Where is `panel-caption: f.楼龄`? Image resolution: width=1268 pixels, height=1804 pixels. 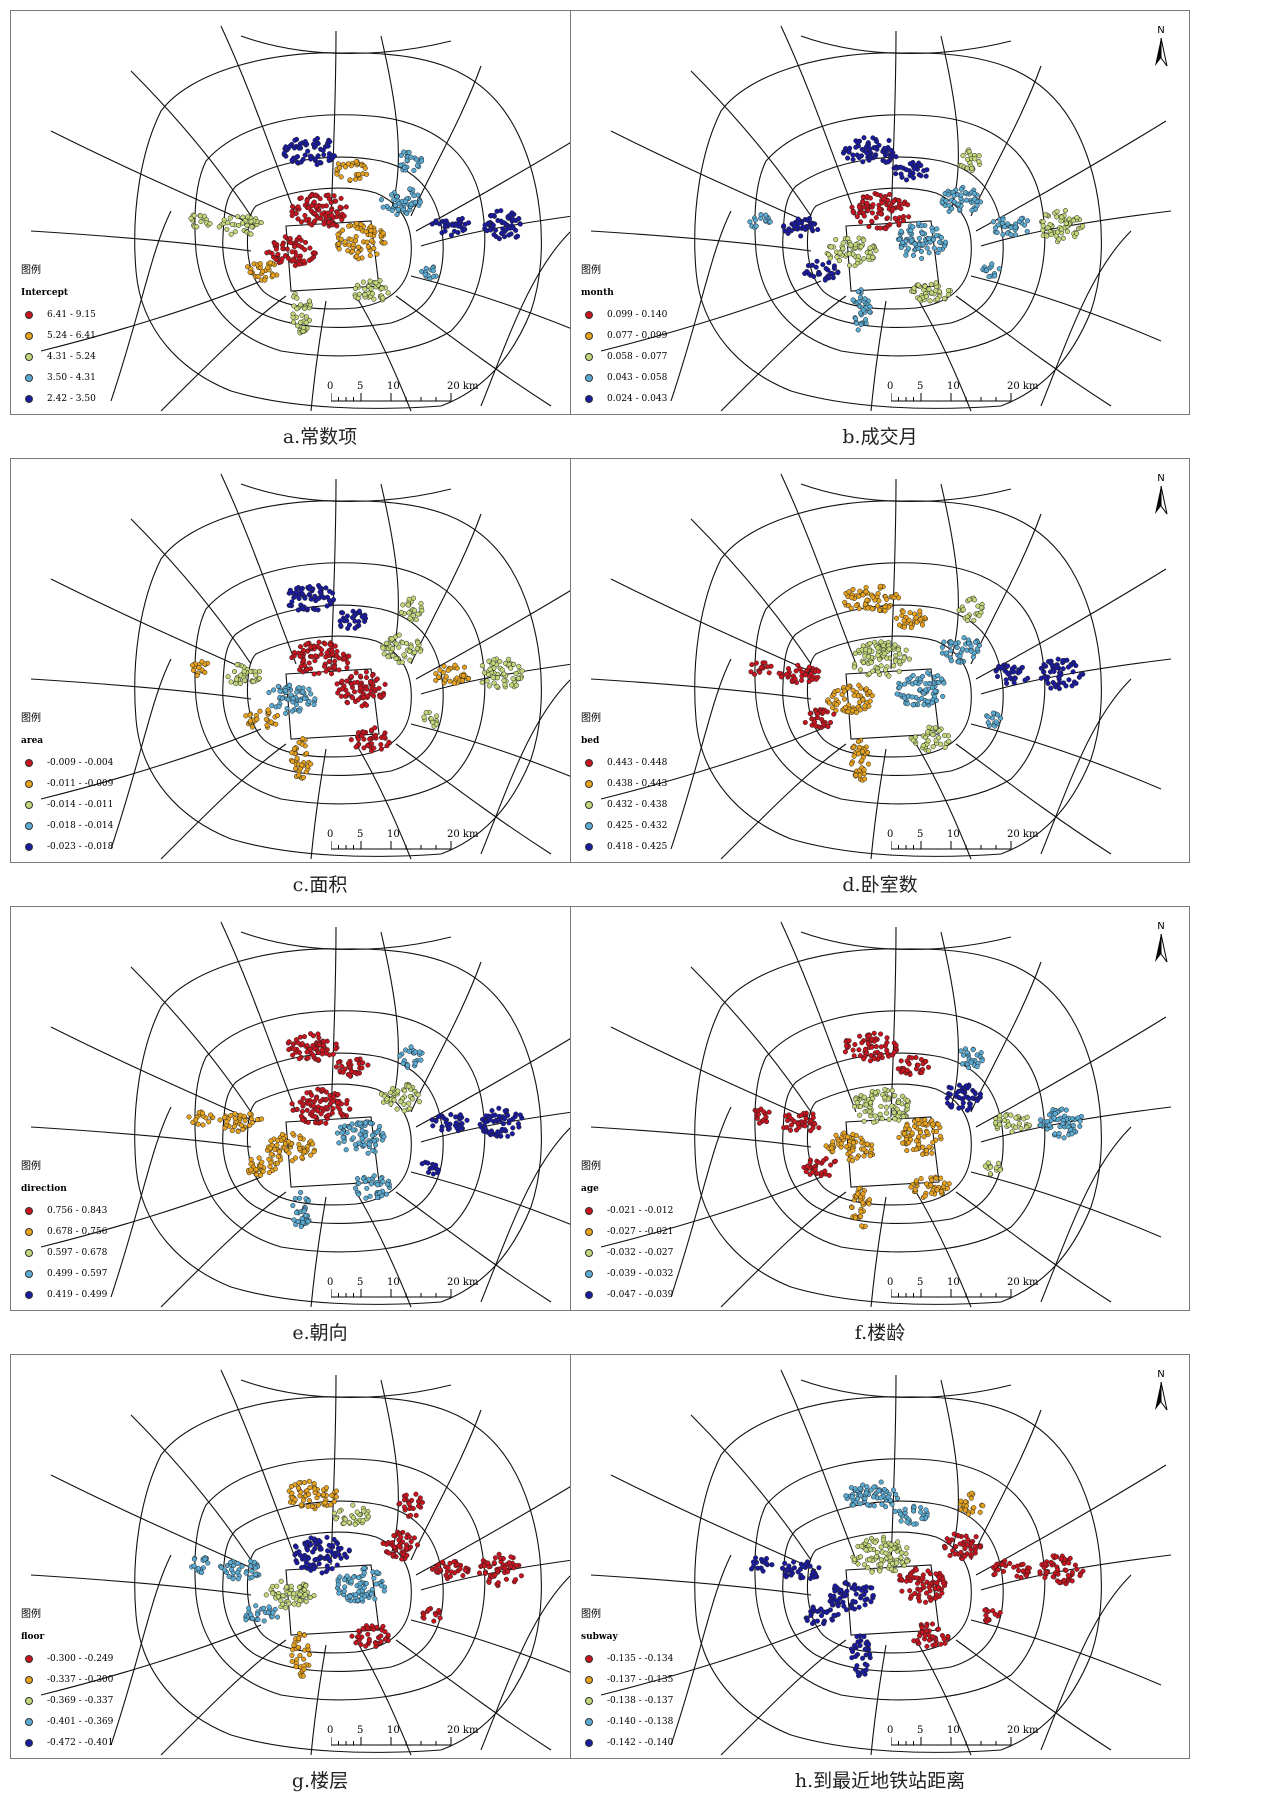 panel-caption: f.楼龄 is located at coordinates (880, 1333).